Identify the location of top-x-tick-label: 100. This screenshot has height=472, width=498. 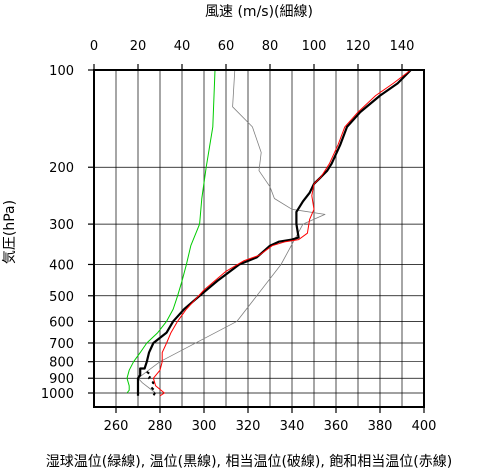
(314, 46).